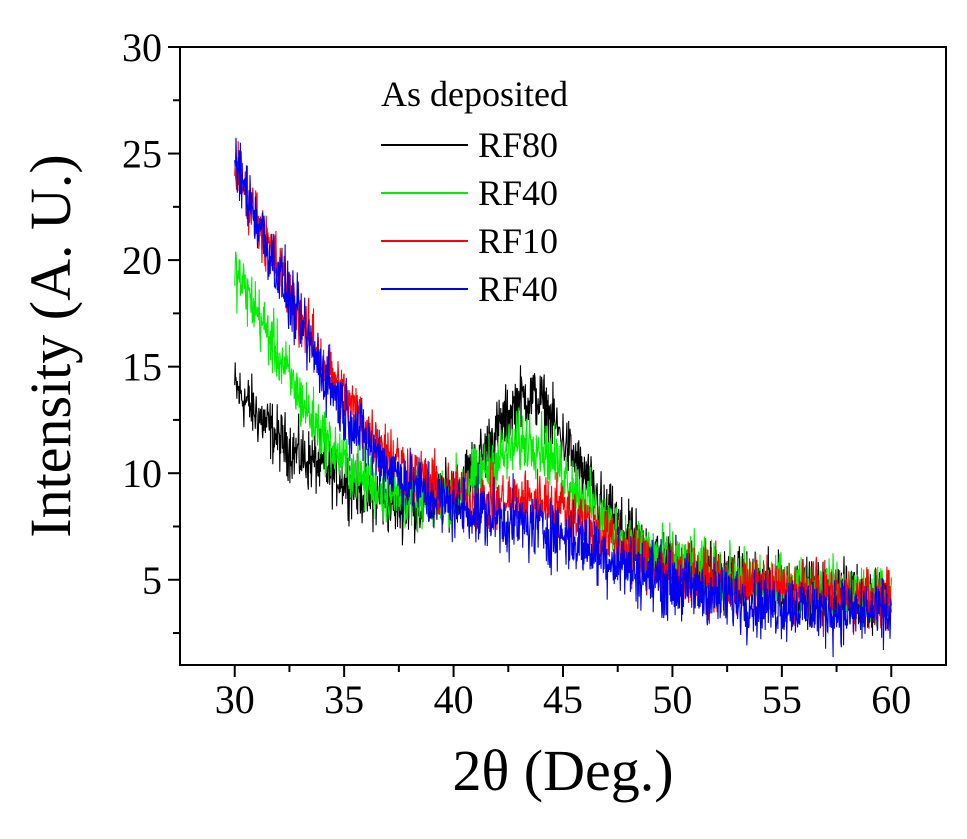 This screenshot has width=967, height=839. Describe the element at coordinates (152, 580) in the screenshot. I see `y-tick-label: 5` at that location.